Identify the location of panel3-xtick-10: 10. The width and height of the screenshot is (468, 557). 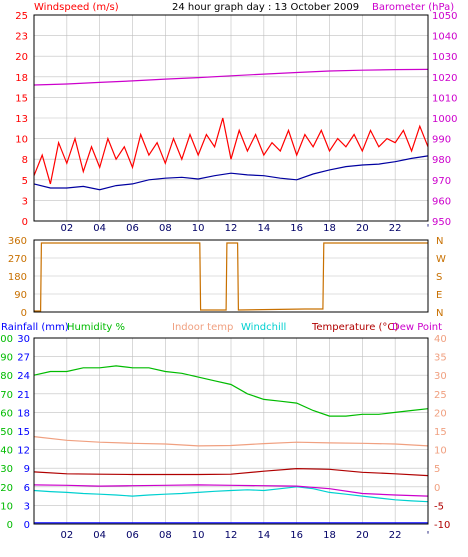
(198, 535).